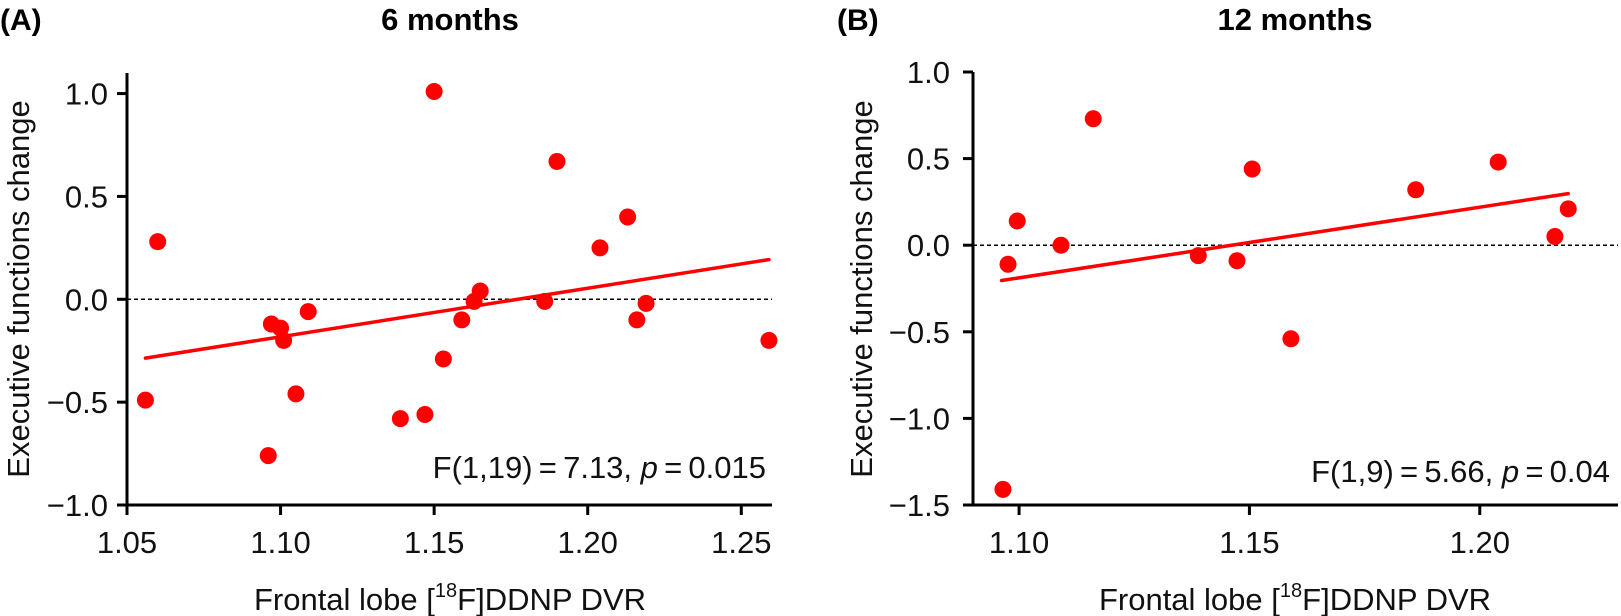 The height and width of the screenshot is (616, 1621). Describe the element at coordinates (127, 542) in the screenshot. I see `x-tick-label: 1.05` at that location.